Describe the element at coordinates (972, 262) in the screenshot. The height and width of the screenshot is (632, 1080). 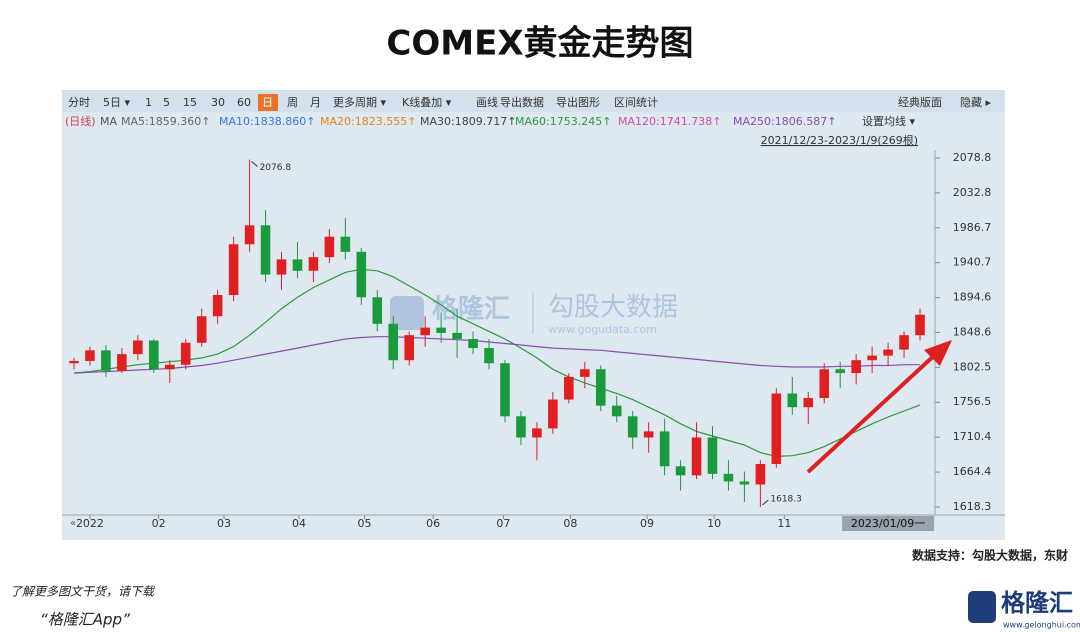
I see `y-tick-label: 1940.7` at that location.